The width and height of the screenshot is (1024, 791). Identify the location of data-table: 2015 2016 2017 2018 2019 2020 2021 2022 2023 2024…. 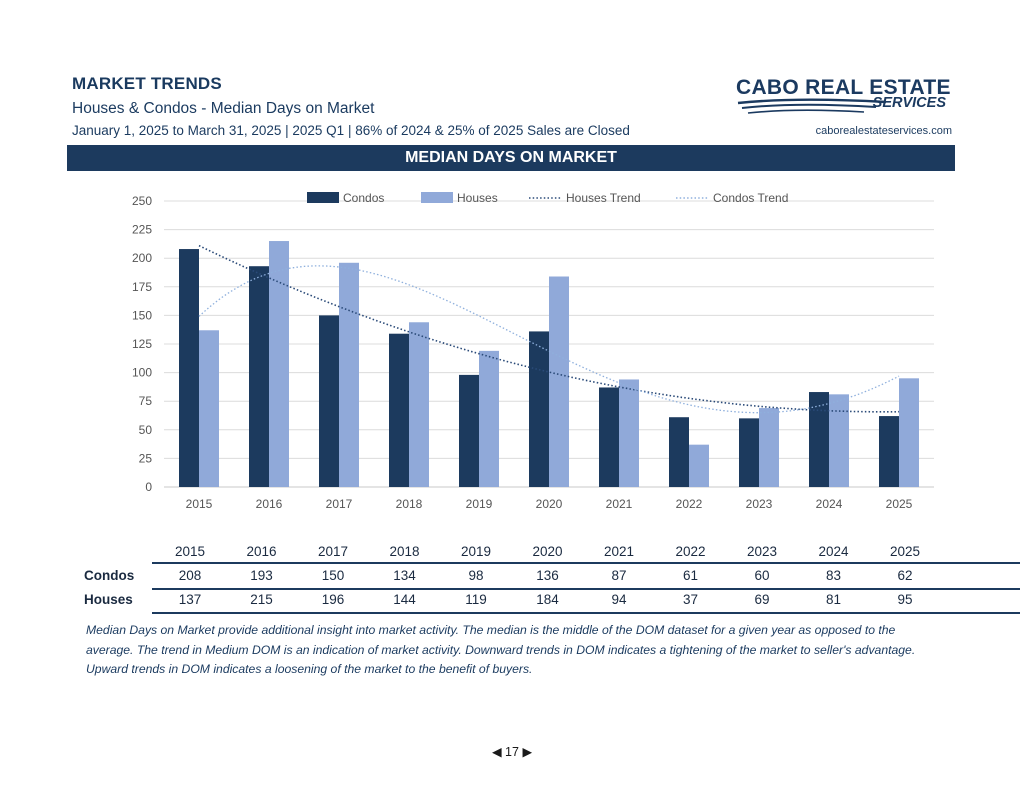
(550, 578).